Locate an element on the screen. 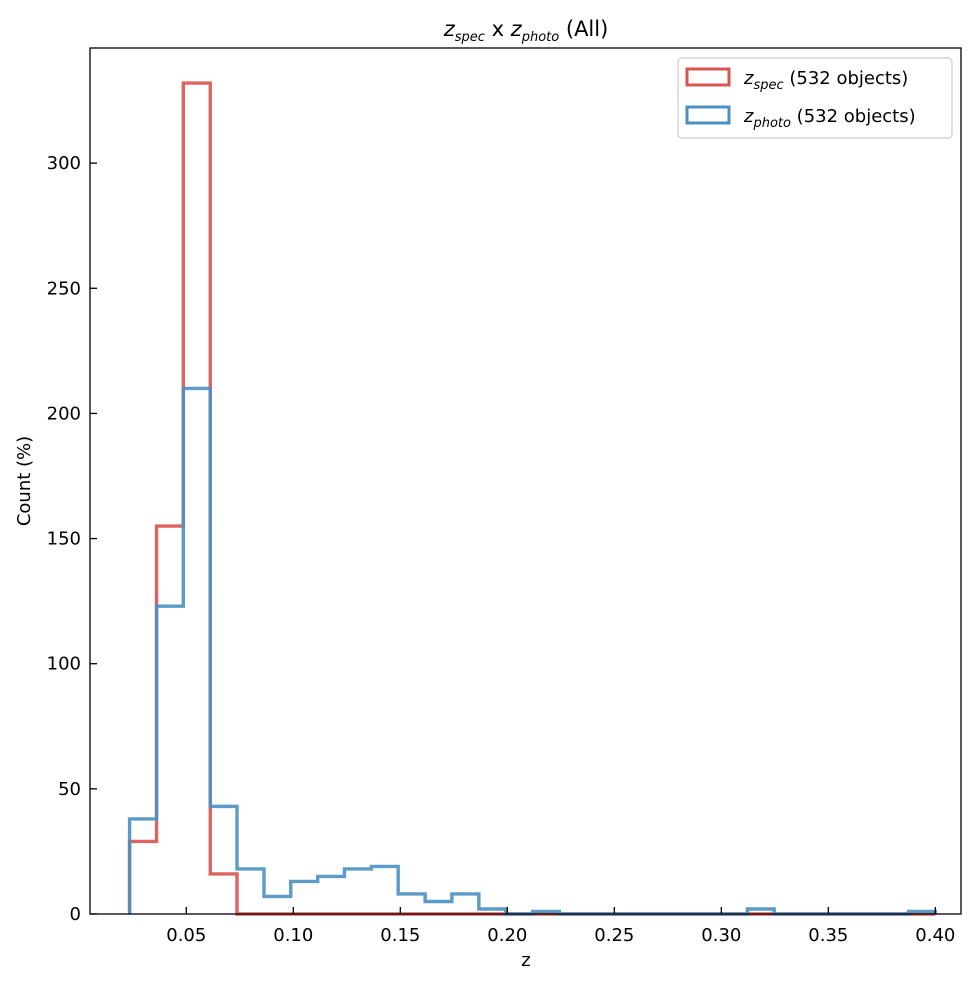 The height and width of the screenshot is (985, 977). y-axis-ticks: 0 50 100 150 200 250 300 is located at coordinates (72, 539).